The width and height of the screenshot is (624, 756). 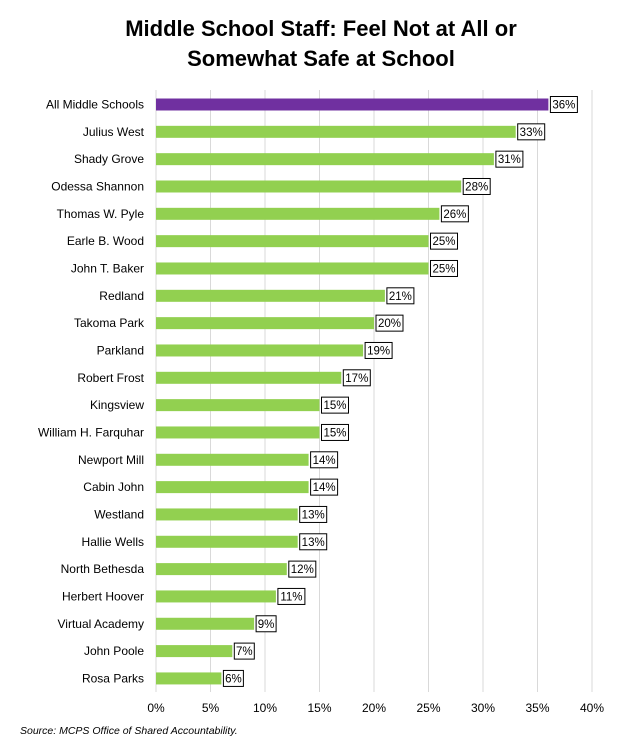 I want to click on data-label: 26%, so click(x=454, y=215).